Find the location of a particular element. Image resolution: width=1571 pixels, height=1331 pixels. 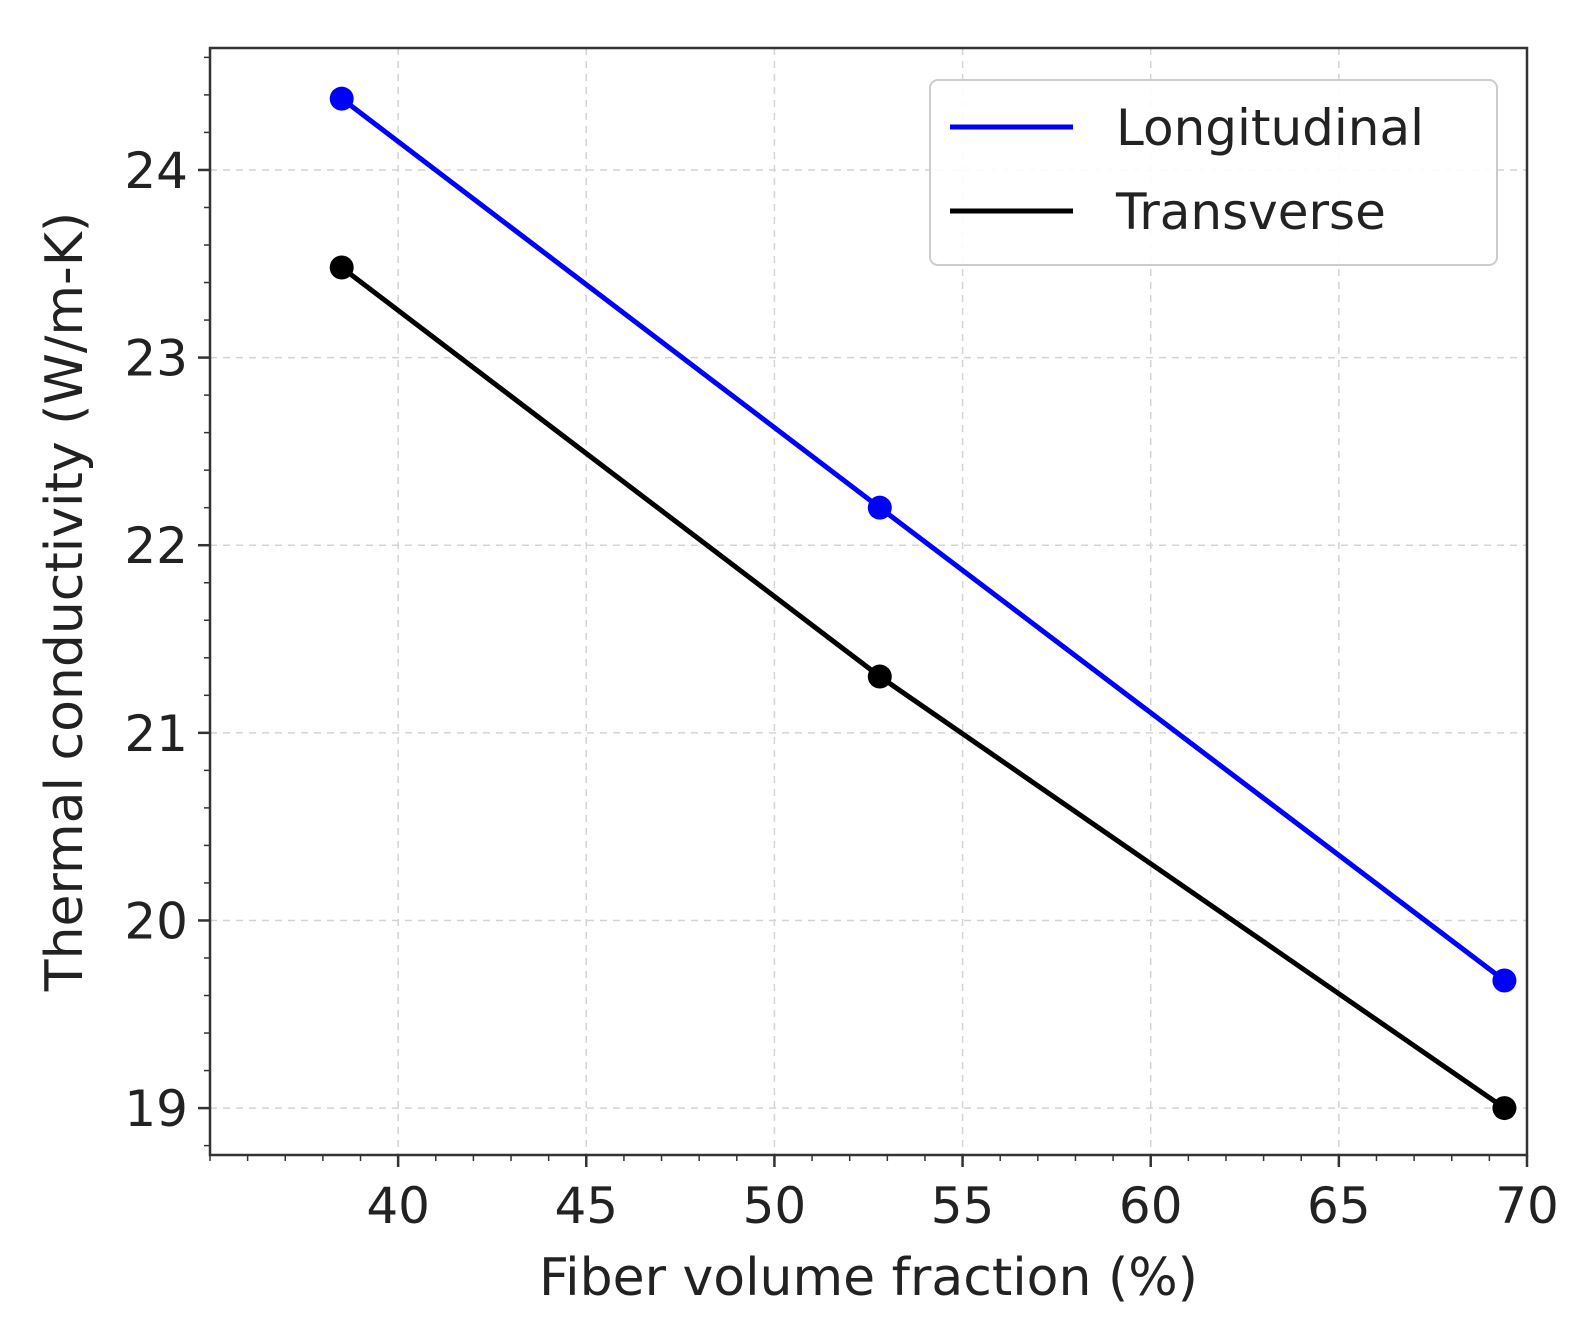

x-tick-label: 40 is located at coordinates (398, 1206).